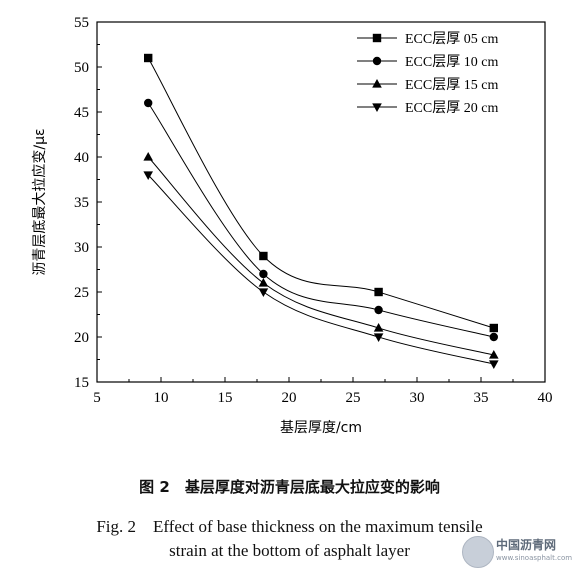  I want to click on x-tick-label: 30, so click(417, 398).